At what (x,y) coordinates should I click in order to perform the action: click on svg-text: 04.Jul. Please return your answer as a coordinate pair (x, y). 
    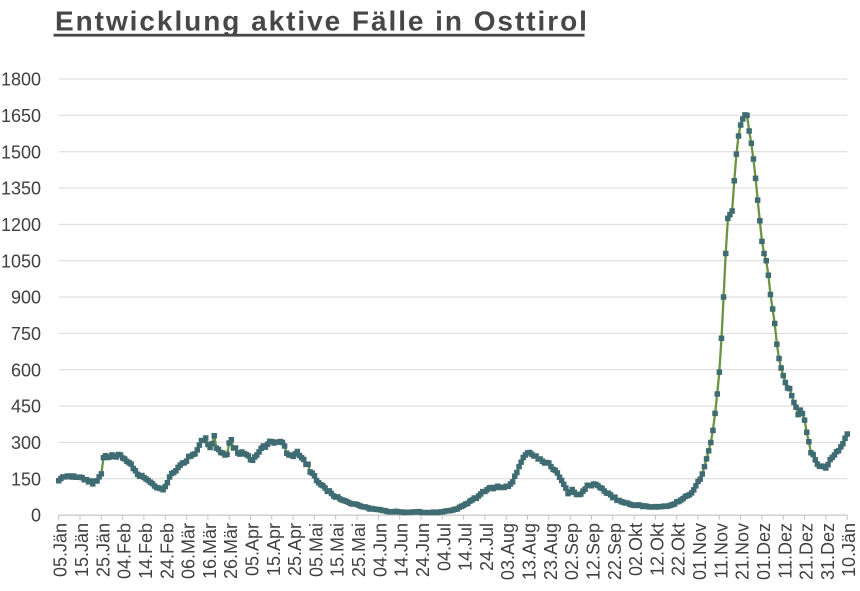
    Looking at the image, I should click on (444, 547).